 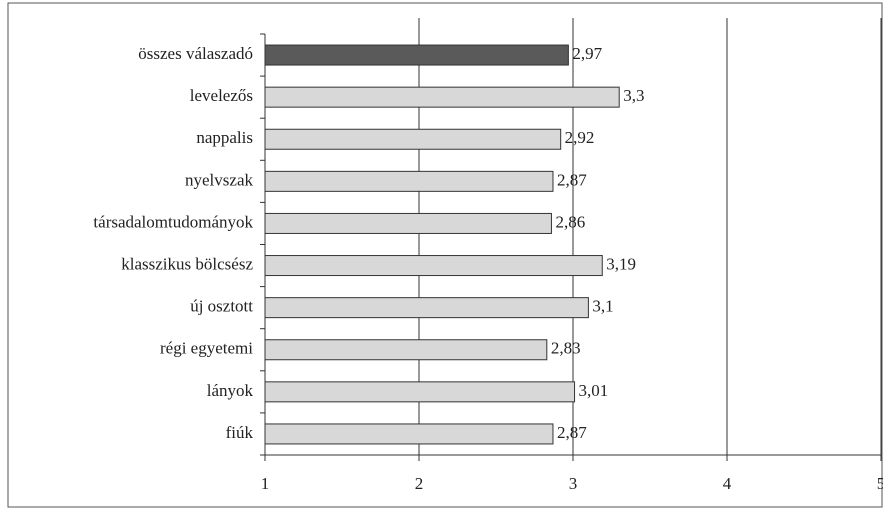 What do you see at coordinates (224, 137) in the screenshot?
I see `y-tick-label: nappalis` at bounding box center [224, 137].